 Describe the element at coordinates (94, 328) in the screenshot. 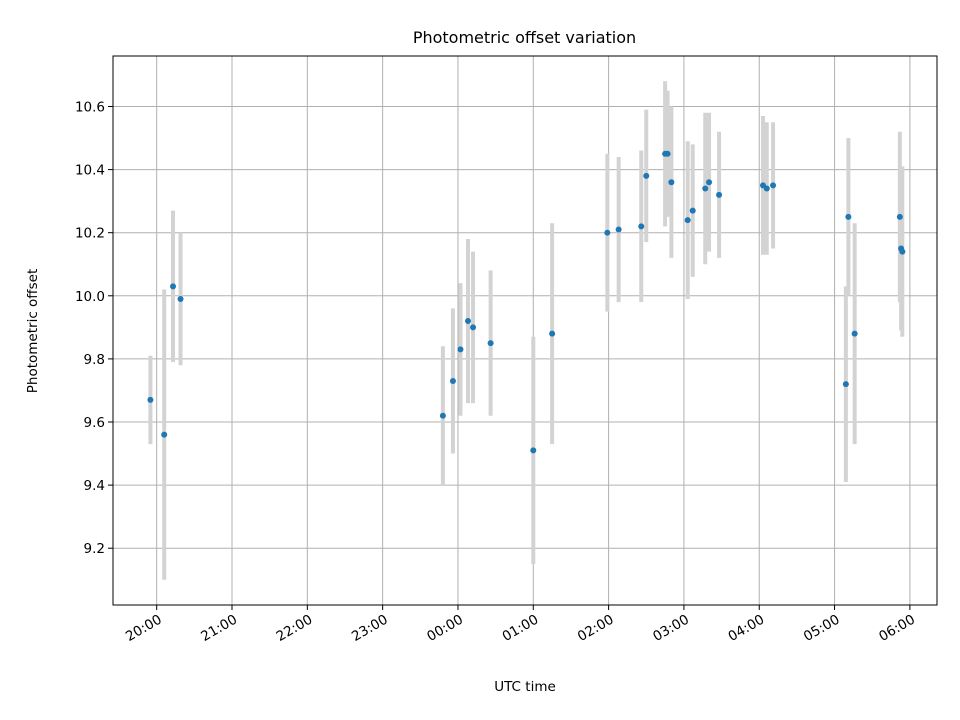

I see `y-axis-ticks: 9.2 9.4 9.6 9.8 10.0 10.2 10.4 10.6` at that location.